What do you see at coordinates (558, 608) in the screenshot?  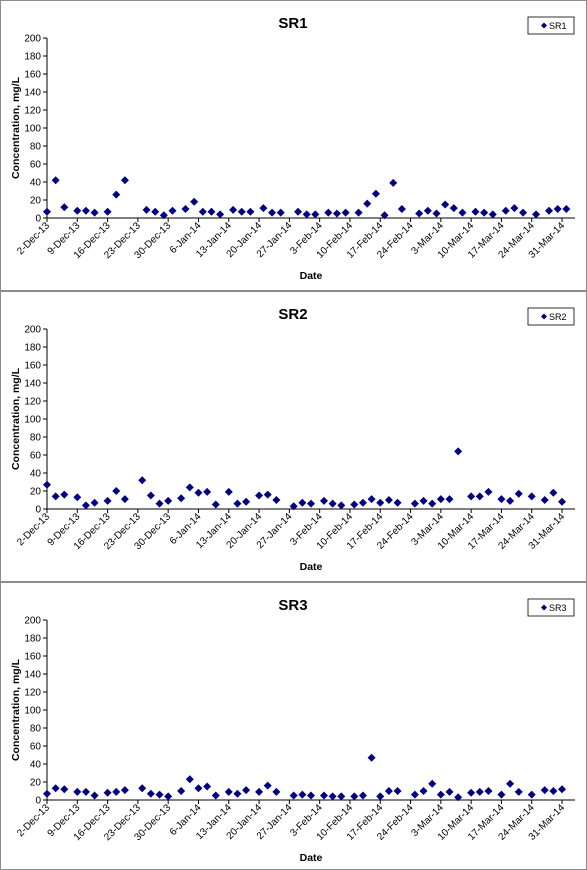 I see `legend-label-3: SR3` at bounding box center [558, 608].